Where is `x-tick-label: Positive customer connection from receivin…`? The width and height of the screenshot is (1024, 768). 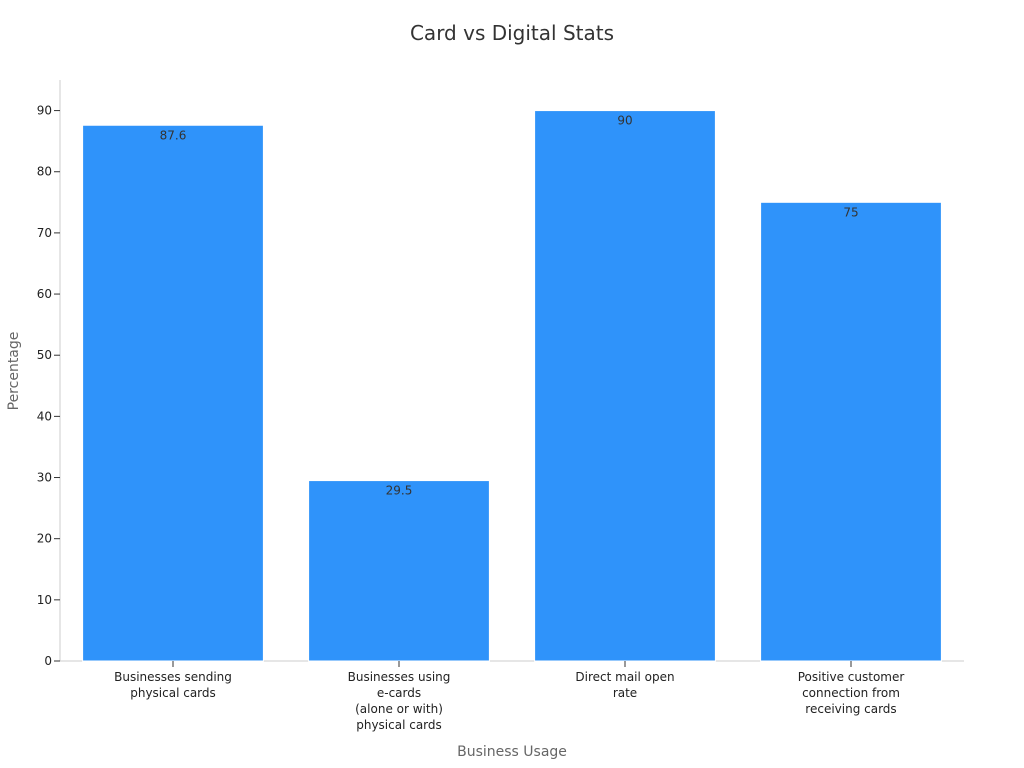 x-tick-label: Positive customer connection from receivin… is located at coordinates (851, 693).